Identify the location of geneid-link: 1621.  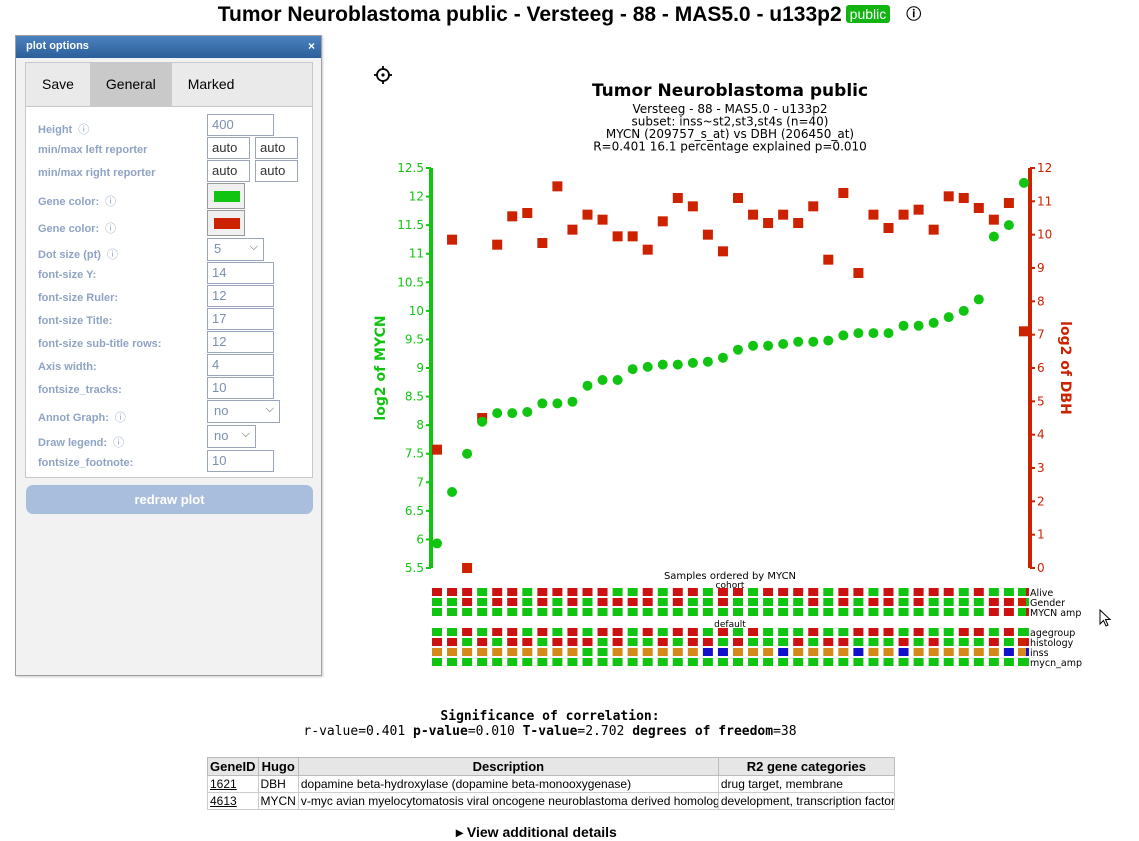
(223, 784).